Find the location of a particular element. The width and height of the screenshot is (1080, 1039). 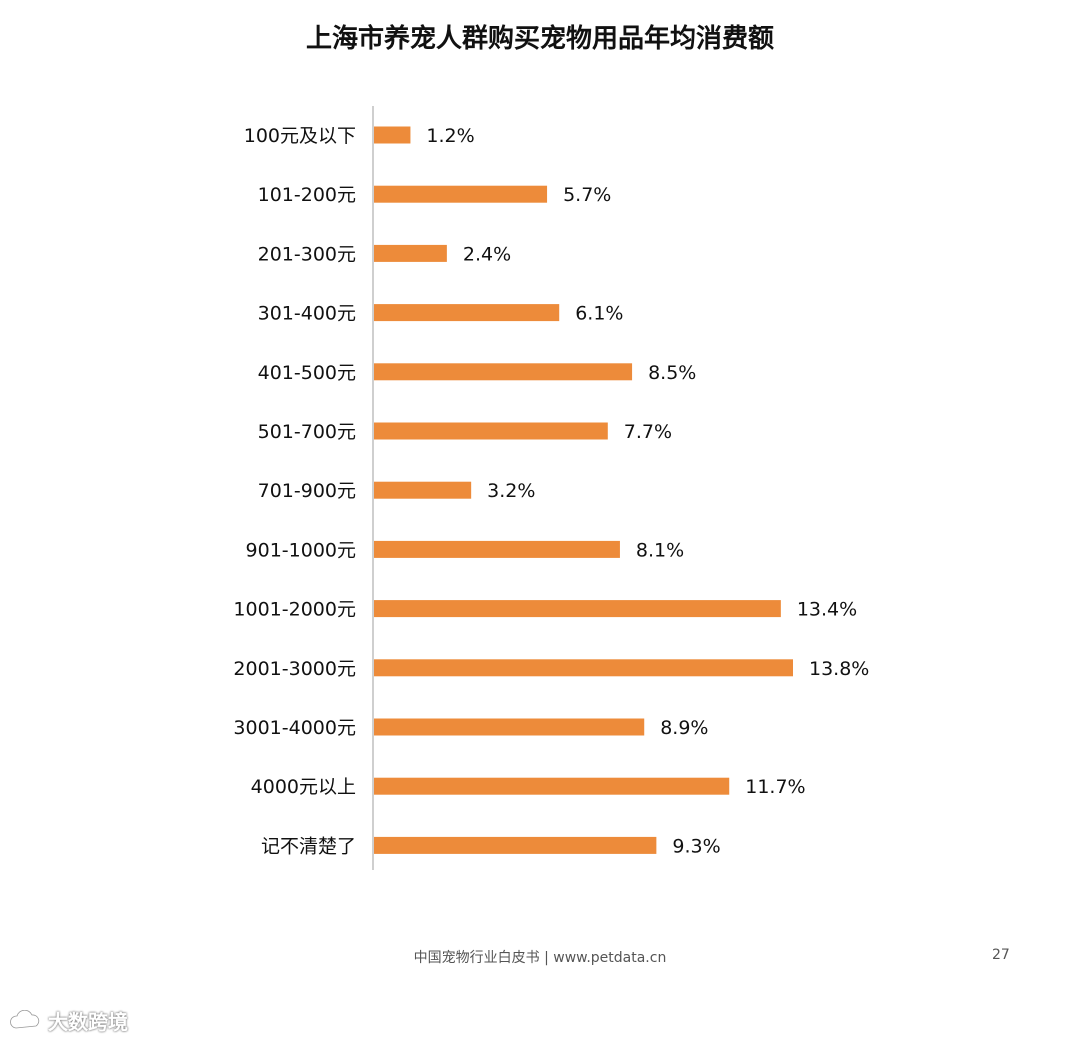

data-label: 7.7% is located at coordinates (648, 432).